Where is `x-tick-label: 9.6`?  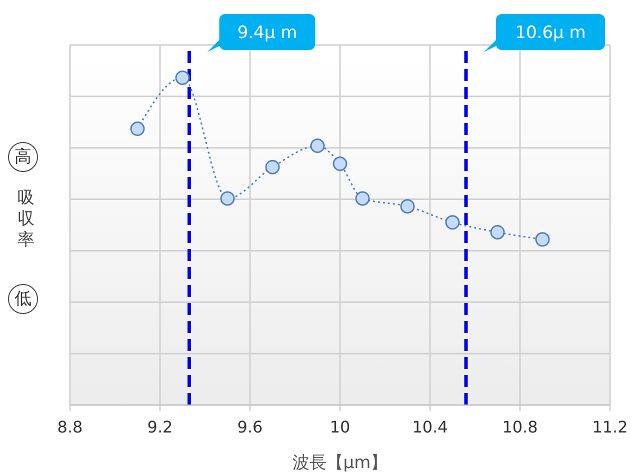
x-tick-label: 9.6 is located at coordinates (250, 426).